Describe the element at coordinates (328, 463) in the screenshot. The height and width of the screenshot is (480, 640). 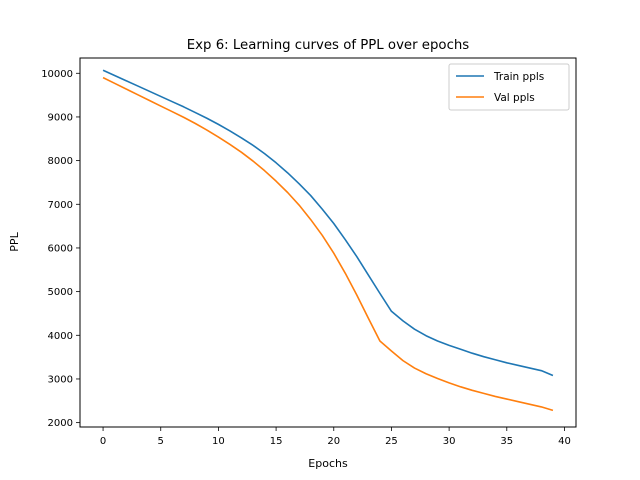
I see `x-axis-label: Epochs` at that location.